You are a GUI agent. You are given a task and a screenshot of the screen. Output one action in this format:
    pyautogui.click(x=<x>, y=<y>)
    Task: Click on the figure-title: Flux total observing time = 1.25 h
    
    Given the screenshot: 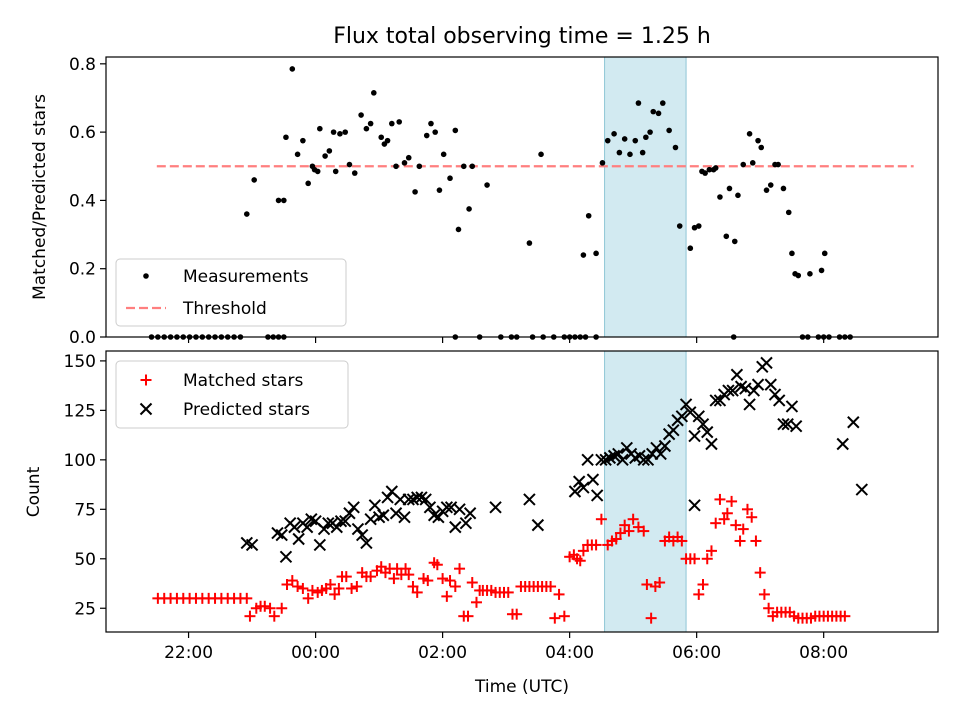 What is the action you would take?
    pyautogui.click(x=522, y=36)
    